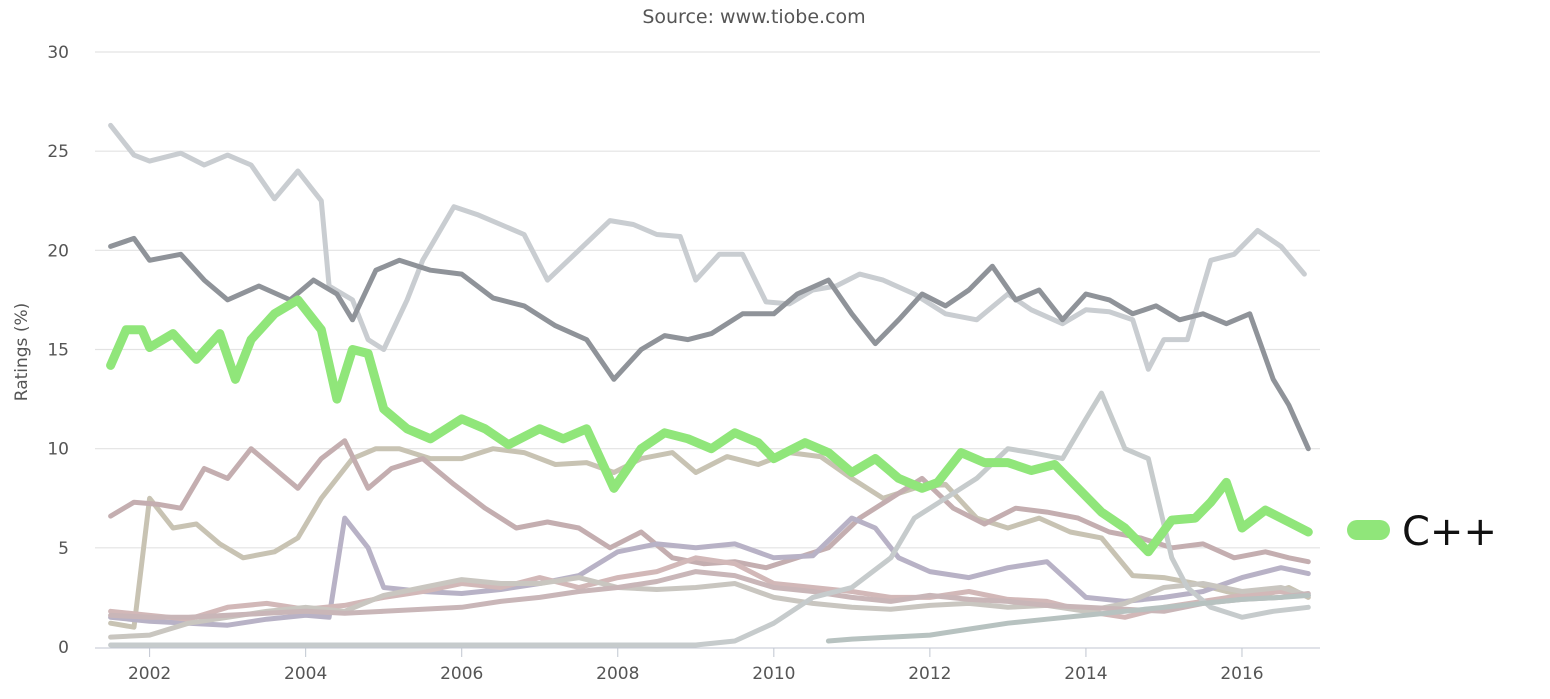  Describe the element at coordinates (58, 152) in the screenshot. I see `y-tick-label: 25` at that location.